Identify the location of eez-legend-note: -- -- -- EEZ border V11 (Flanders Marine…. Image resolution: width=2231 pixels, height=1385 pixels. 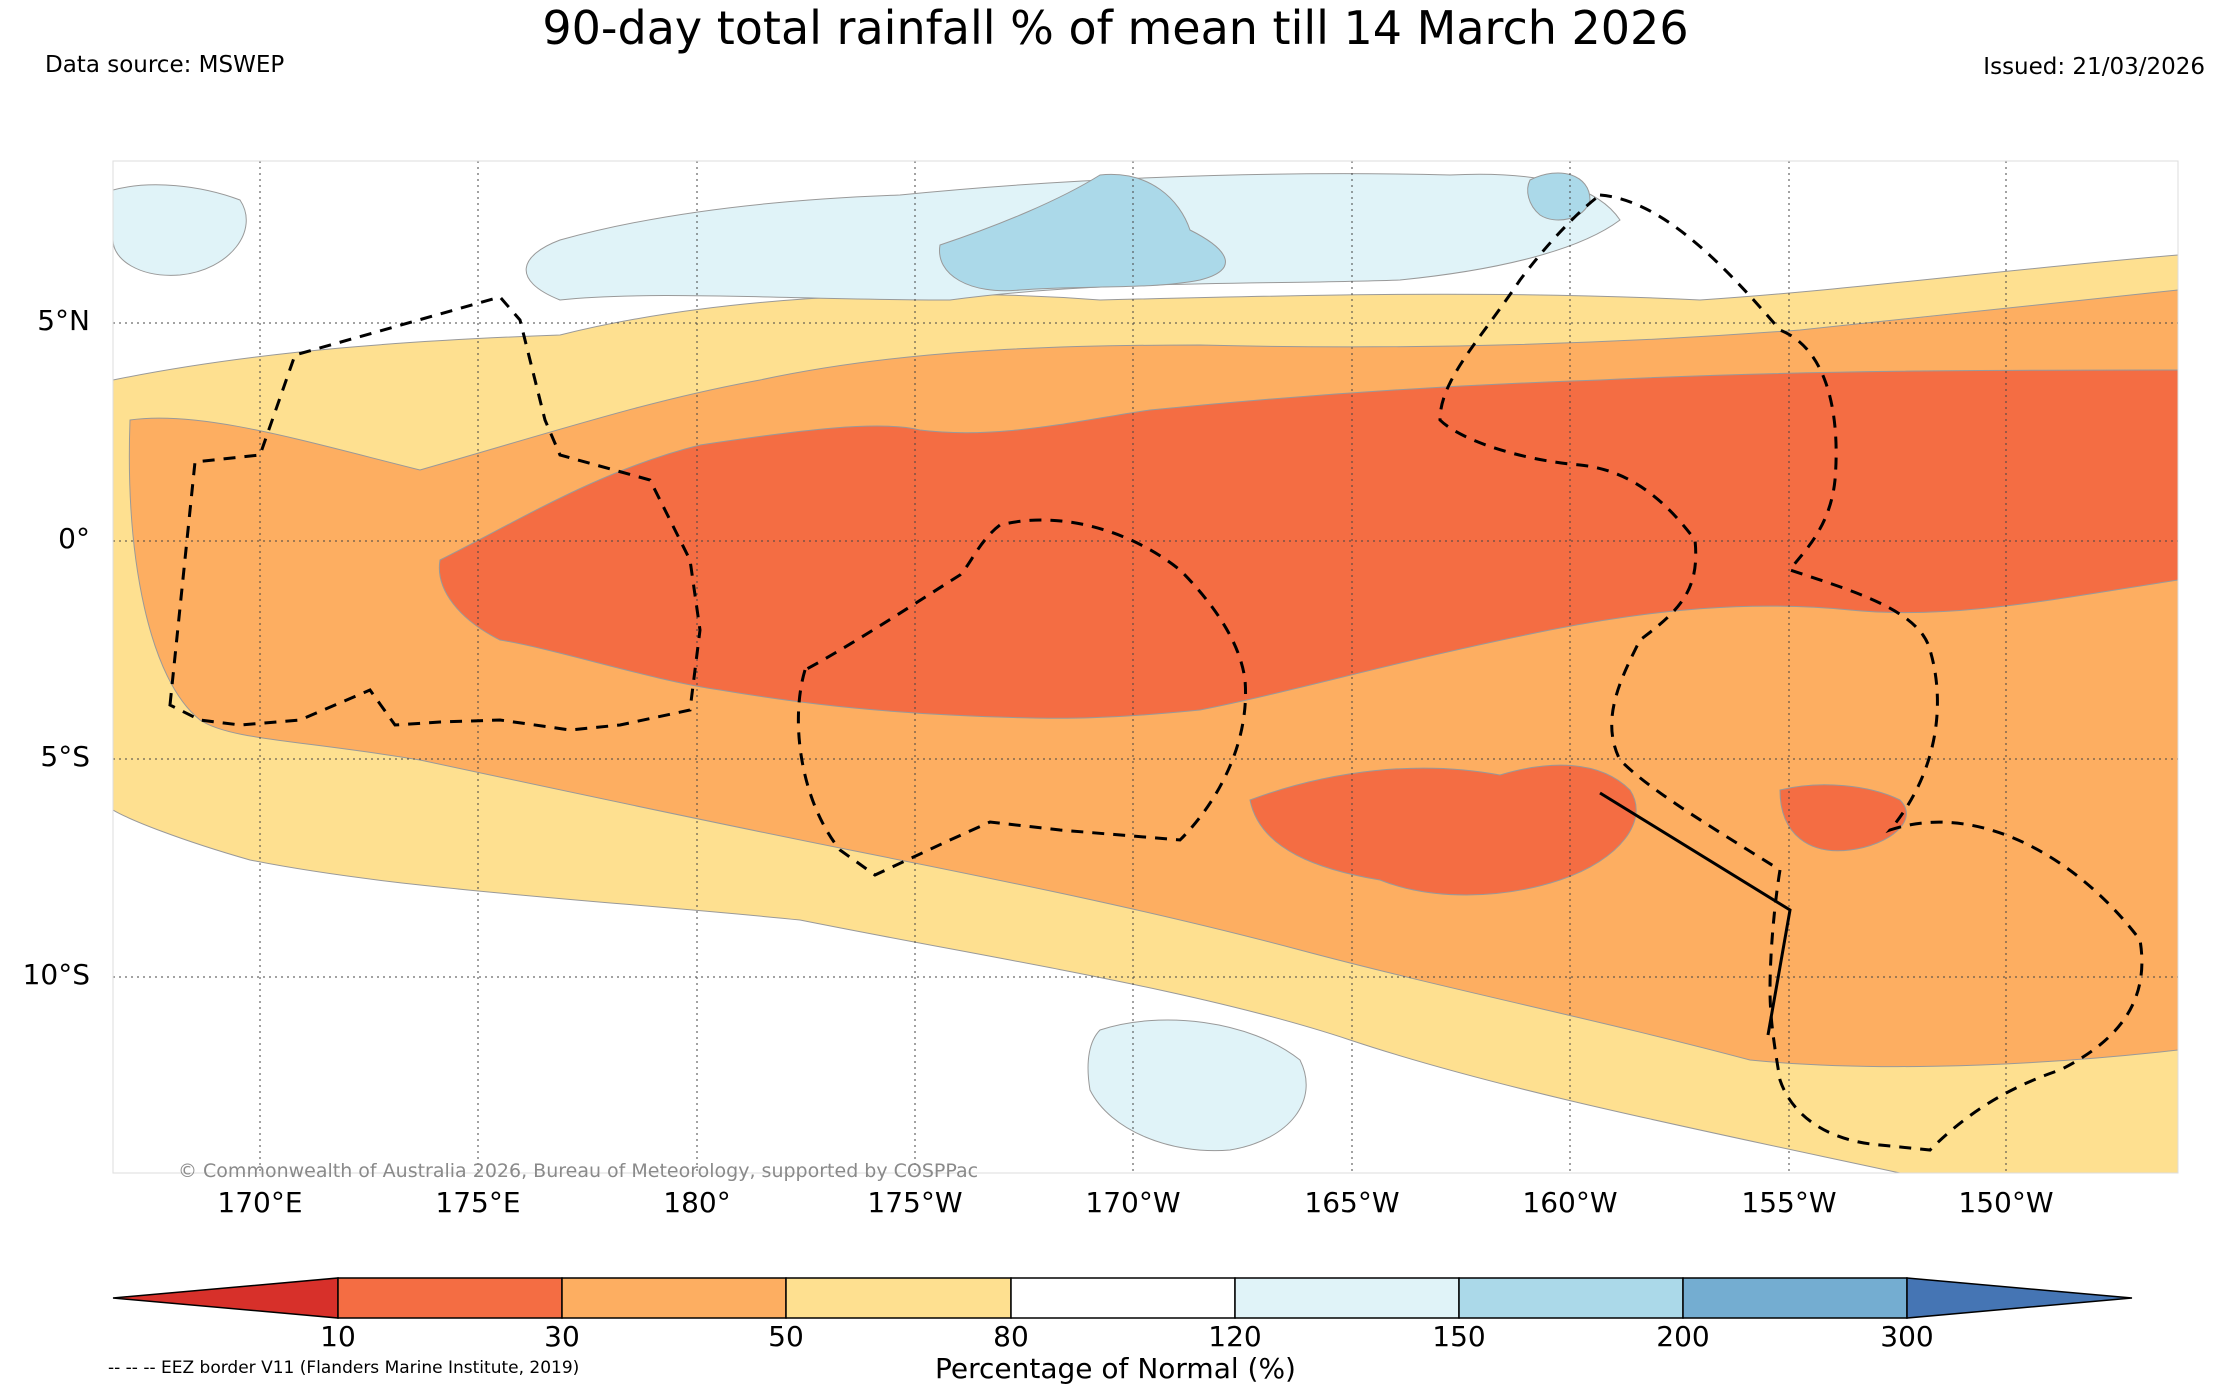
(344, 1368).